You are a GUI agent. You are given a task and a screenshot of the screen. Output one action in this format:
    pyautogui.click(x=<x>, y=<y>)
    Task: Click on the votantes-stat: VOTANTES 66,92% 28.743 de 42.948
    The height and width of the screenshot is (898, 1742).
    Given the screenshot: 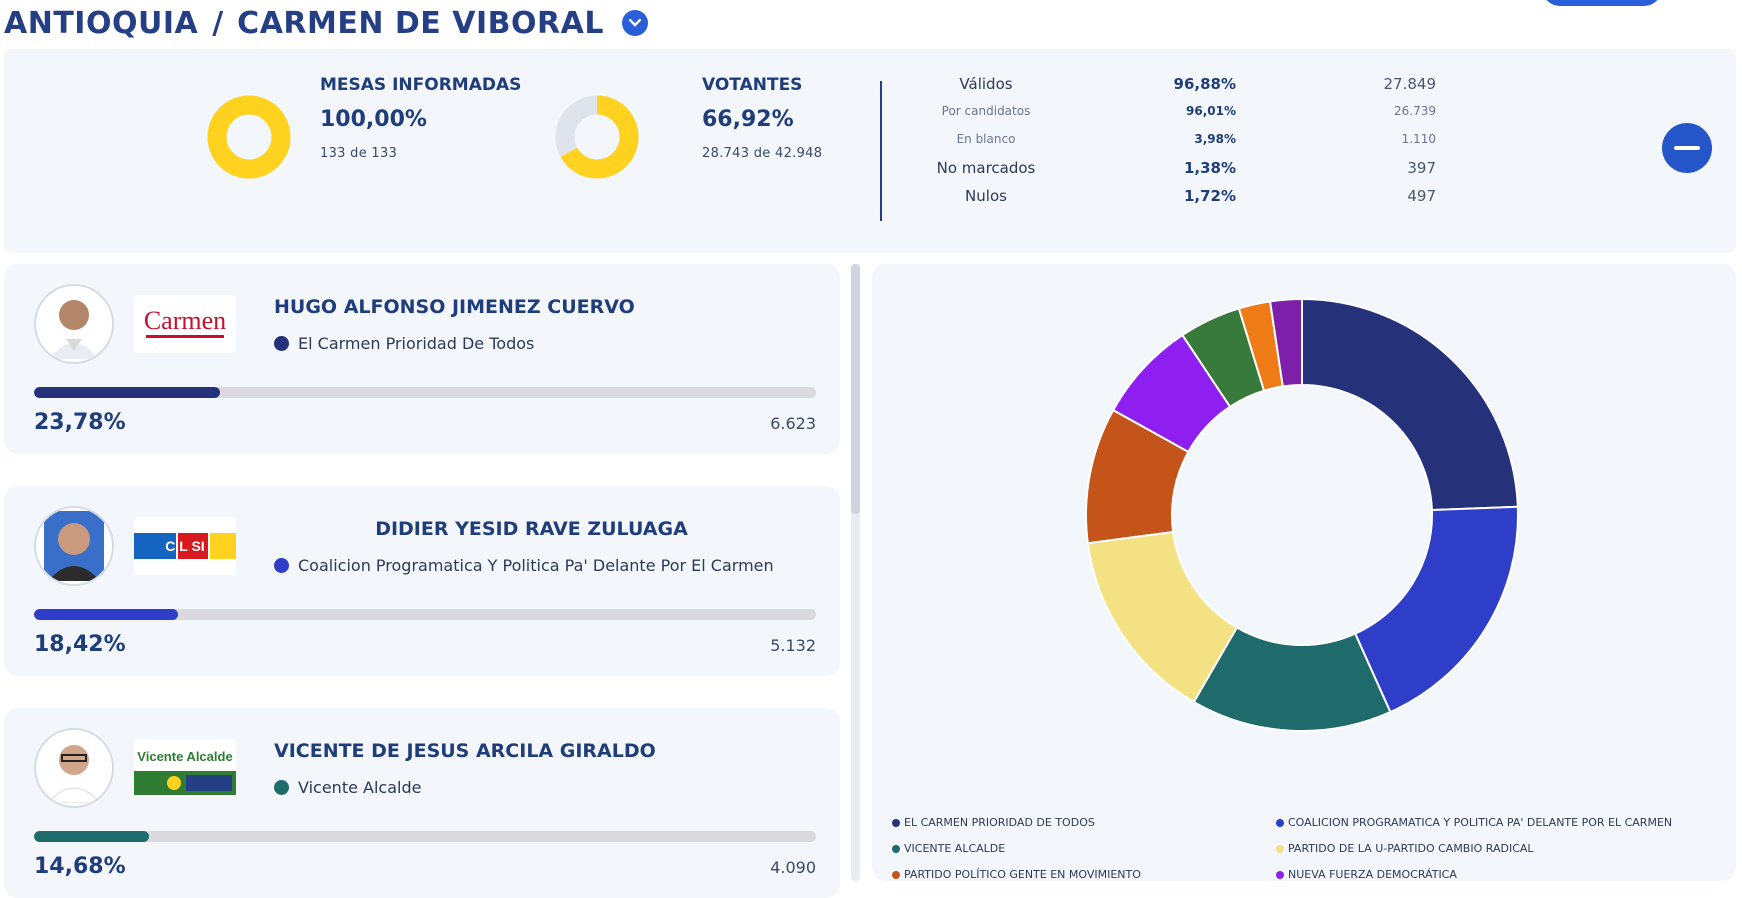 What is the action you would take?
    pyautogui.click(x=762, y=118)
    